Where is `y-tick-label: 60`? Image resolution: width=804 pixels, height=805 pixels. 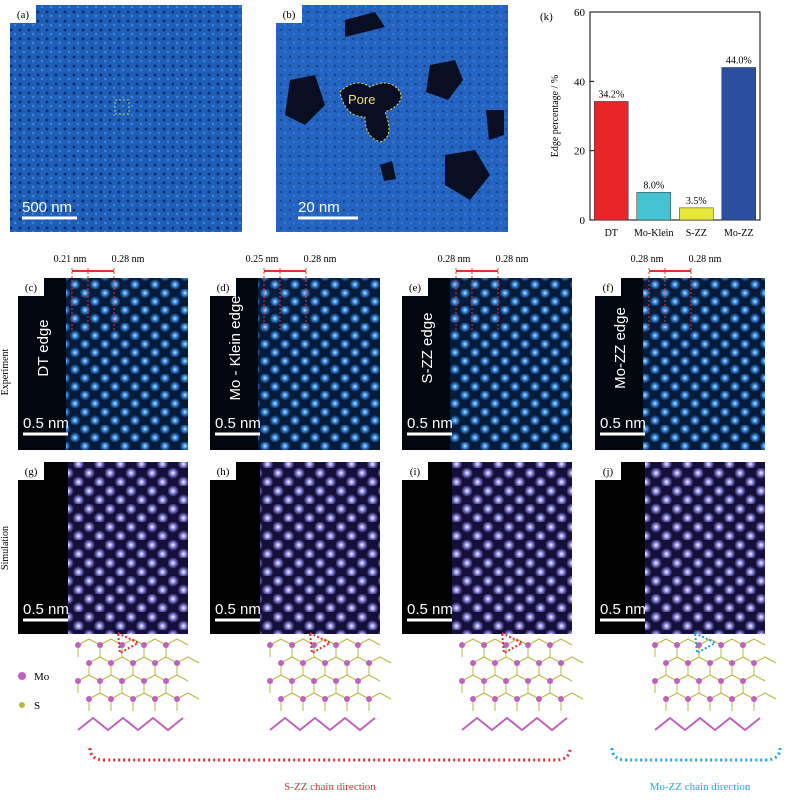 y-tick-label: 60 is located at coordinates (580, 13).